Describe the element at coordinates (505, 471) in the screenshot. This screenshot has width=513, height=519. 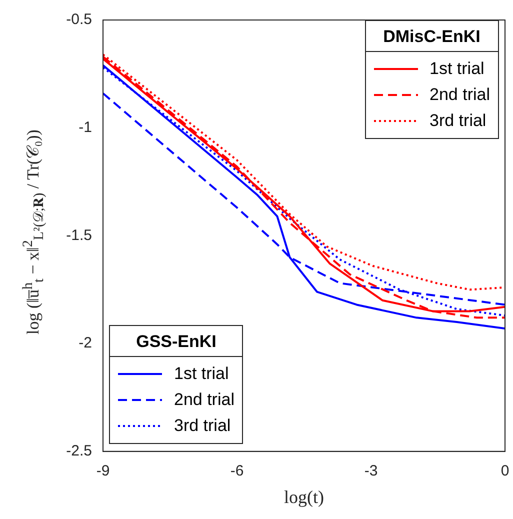
I see `x-tick-label: 0` at that location.